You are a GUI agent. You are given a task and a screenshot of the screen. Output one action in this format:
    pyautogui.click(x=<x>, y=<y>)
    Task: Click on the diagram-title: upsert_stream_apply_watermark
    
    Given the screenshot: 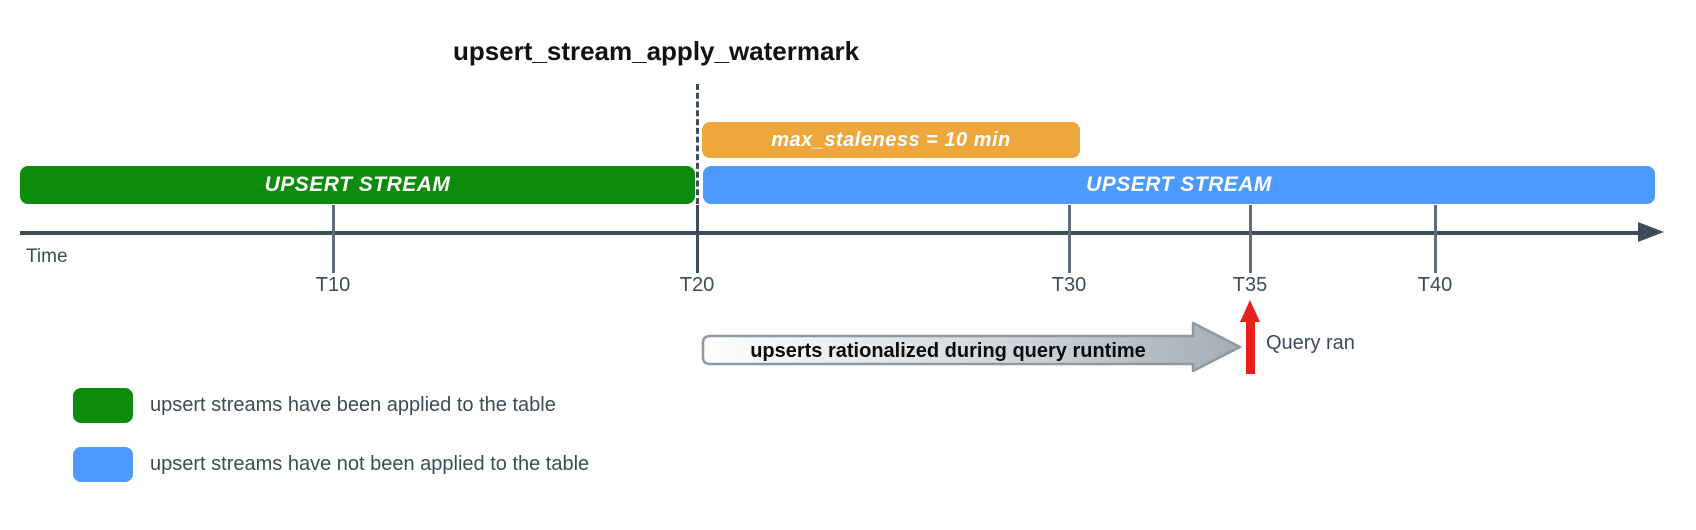 What is the action you would take?
    pyautogui.click(x=656, y=51)
    